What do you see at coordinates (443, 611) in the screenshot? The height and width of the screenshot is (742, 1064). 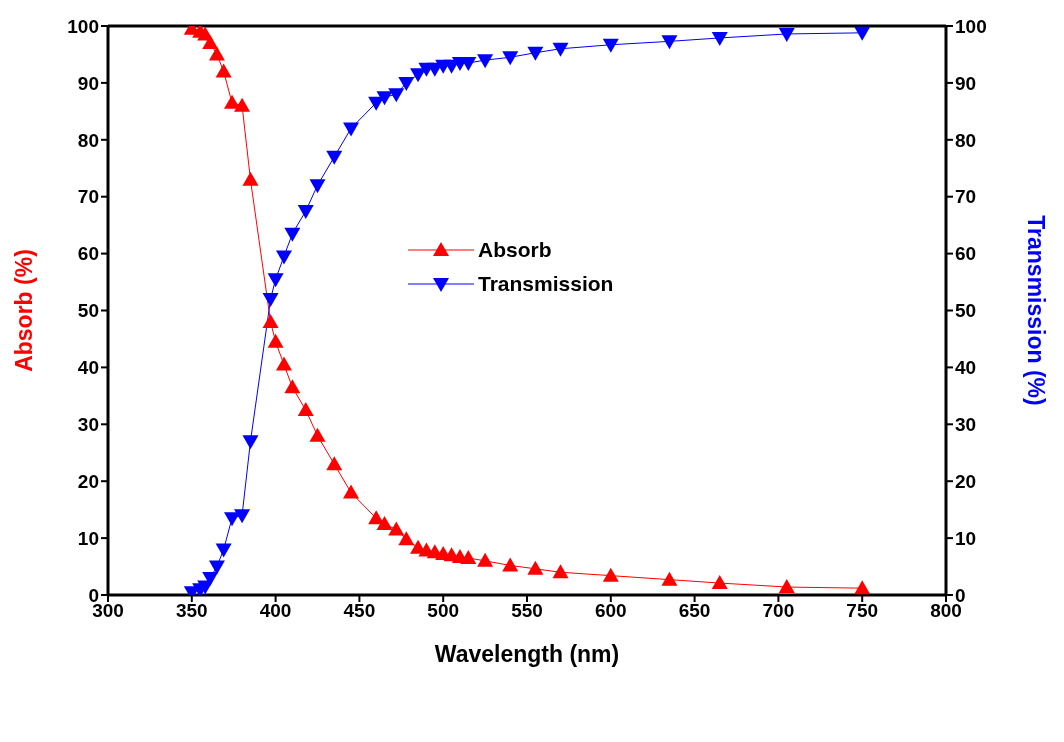 I see `x-tick-label: 500` at bounding box center [443, 611].